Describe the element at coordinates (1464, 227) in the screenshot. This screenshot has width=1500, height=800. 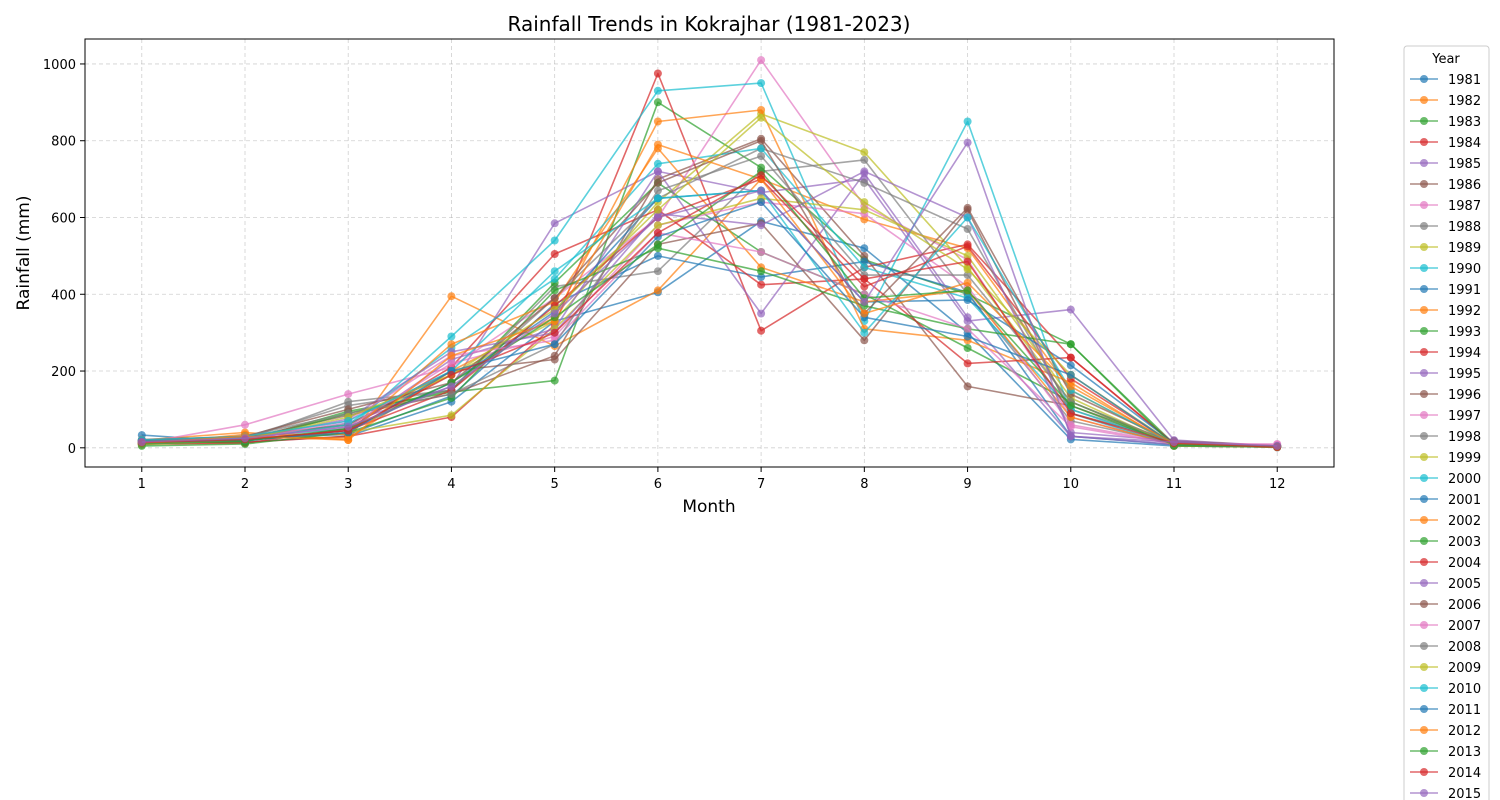
I see `legend-label: 1988` at that location.